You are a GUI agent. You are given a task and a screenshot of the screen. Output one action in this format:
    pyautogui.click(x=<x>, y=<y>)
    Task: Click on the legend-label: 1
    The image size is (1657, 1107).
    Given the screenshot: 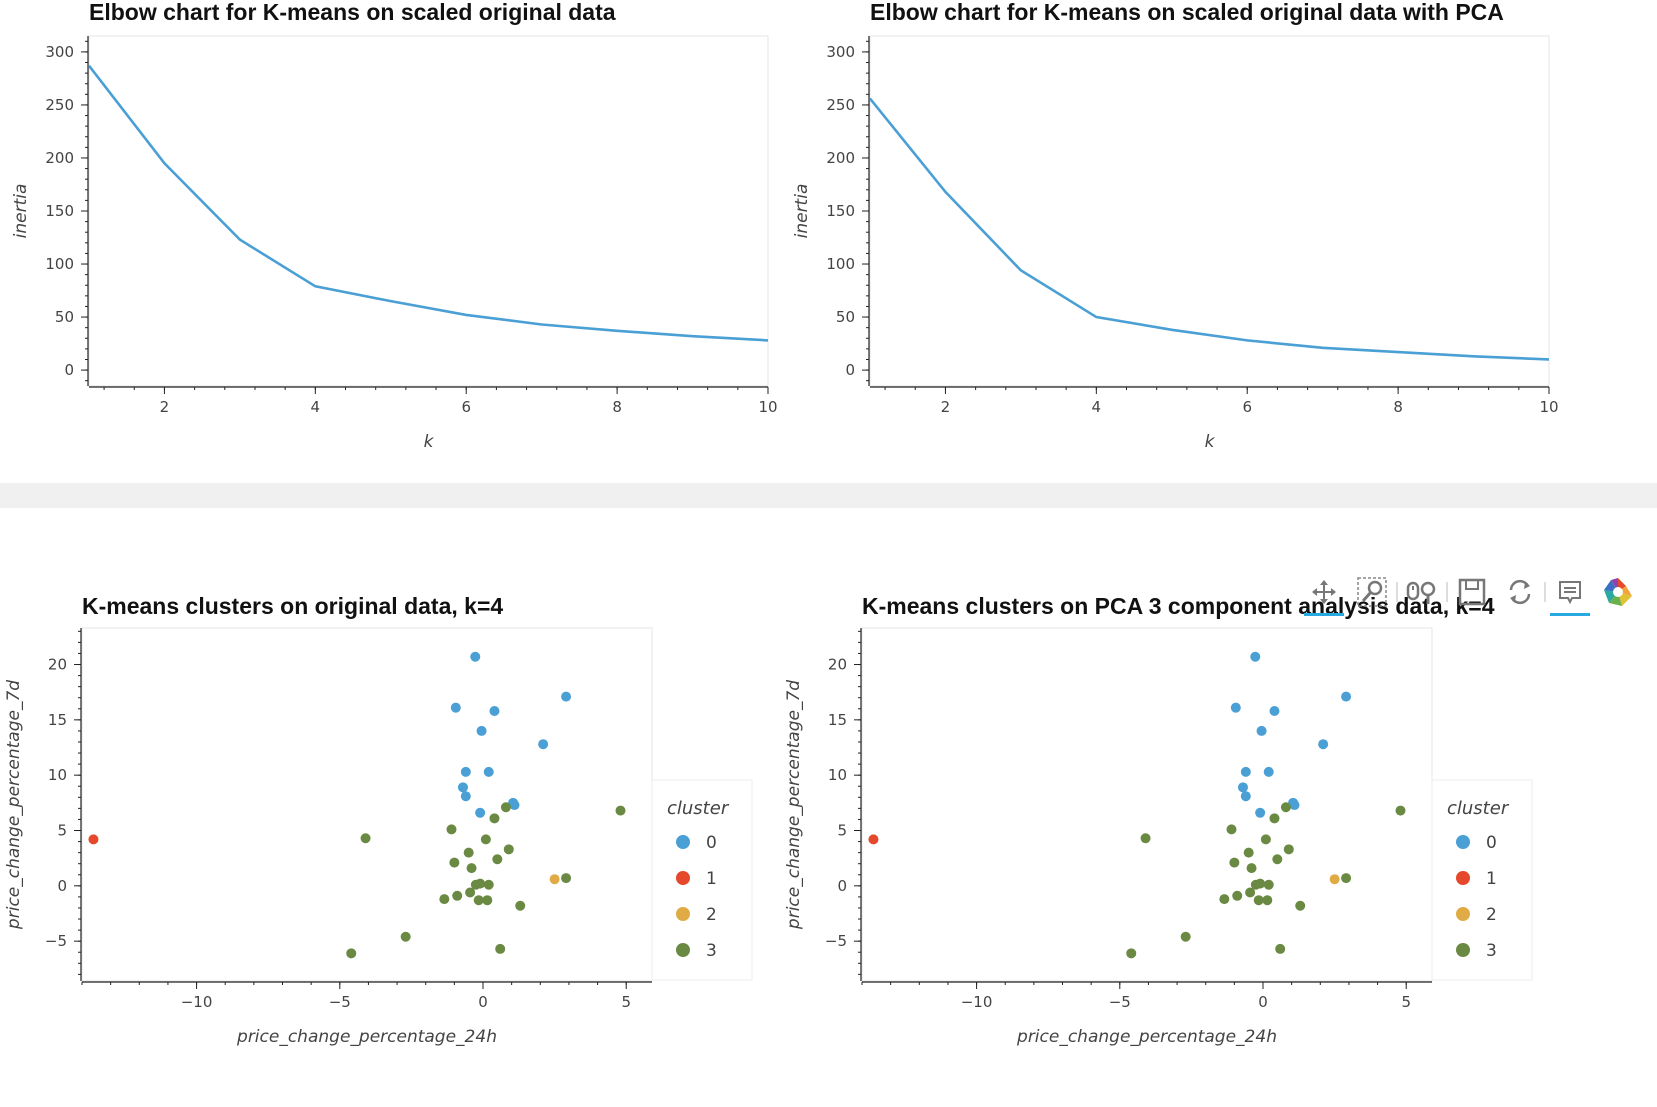 What is the action you would take?
    pyautogui.click(x=1491, y=879)
    